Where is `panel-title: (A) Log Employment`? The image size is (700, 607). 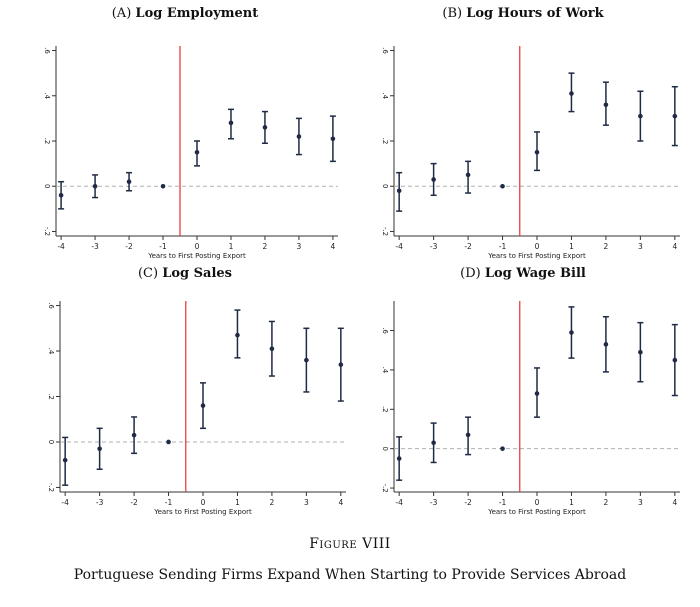
panel-title: (A) Log Employment is located at coordinates (185, 13).